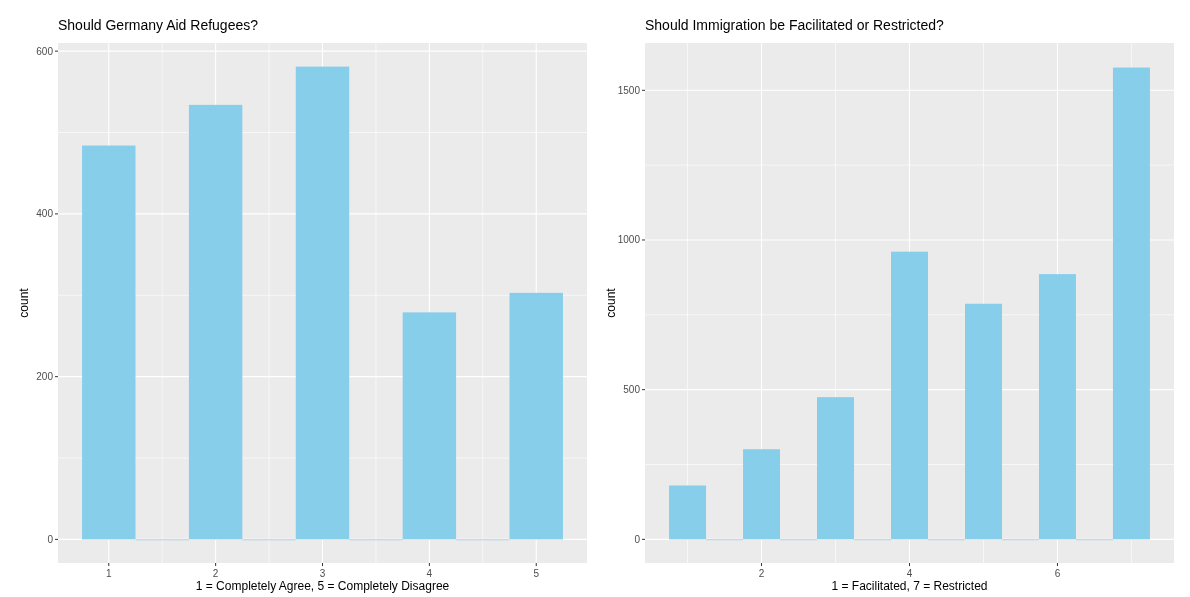 The height and width of the screenshot is (597, 1190). I want to click on y-tick-label: 1500, so click(629, 90).